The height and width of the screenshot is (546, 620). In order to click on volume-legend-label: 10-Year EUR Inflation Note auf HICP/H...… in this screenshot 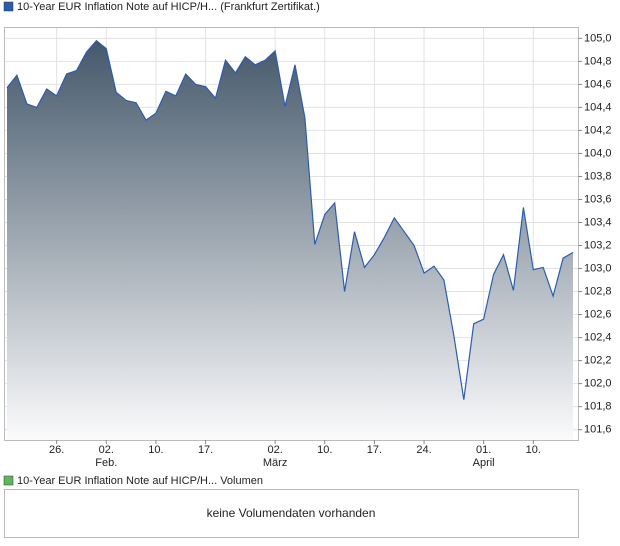, I will do `click(140, 481)`.